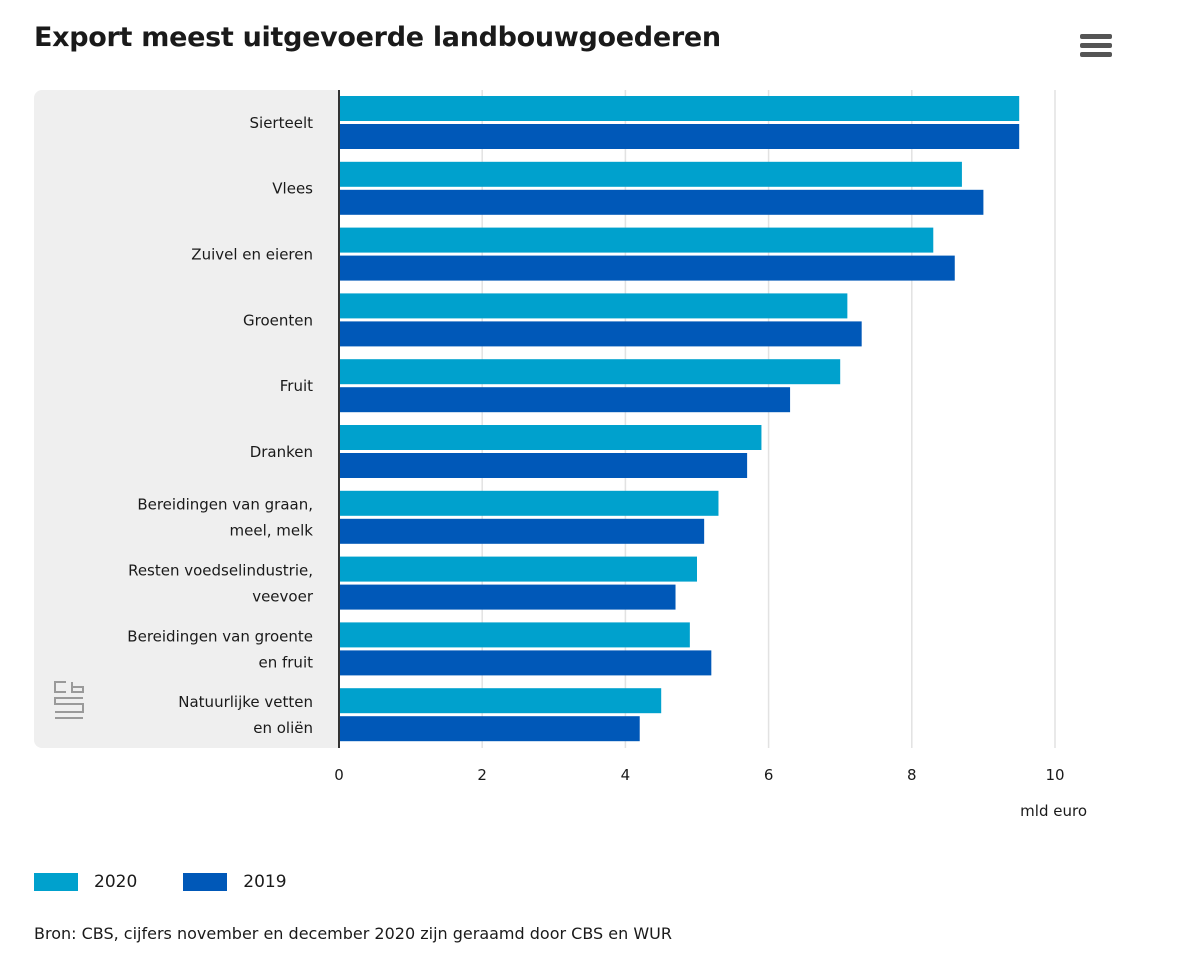 The image size is (1200, 966). What do you see at coordinates (220, 571) in the screenshot?
I see `category-label-line: Resten voedselindustrie,` at bounding box center [220, 571].